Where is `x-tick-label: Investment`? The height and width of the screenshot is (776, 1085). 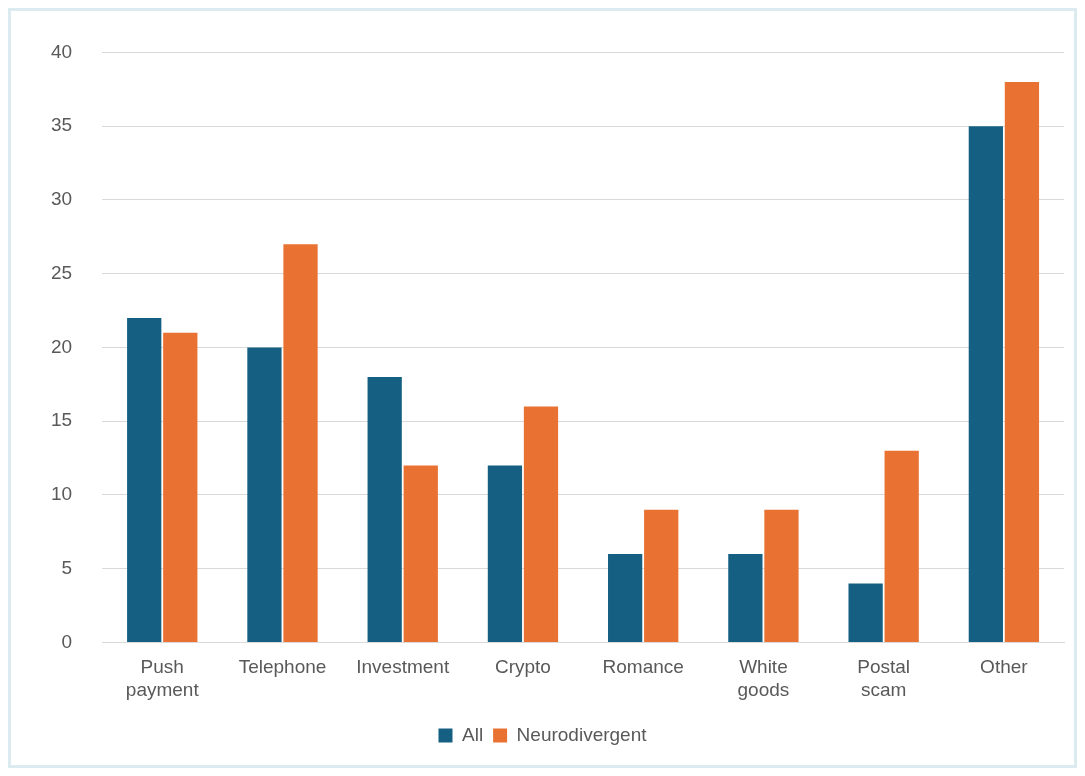
x-tick-label: Investment is located at coordinates (403, 667).